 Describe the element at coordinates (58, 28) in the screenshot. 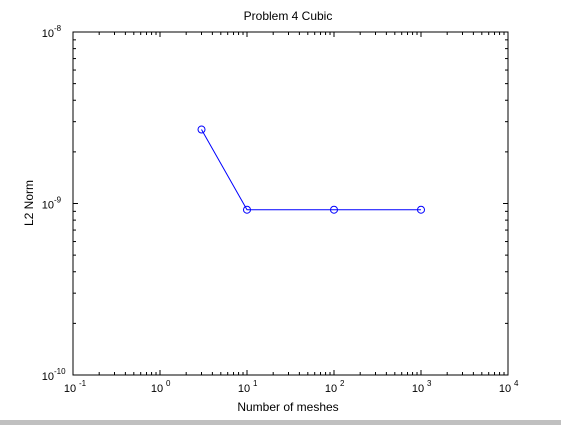

I see `y-tick-exponent: -8` at that location.